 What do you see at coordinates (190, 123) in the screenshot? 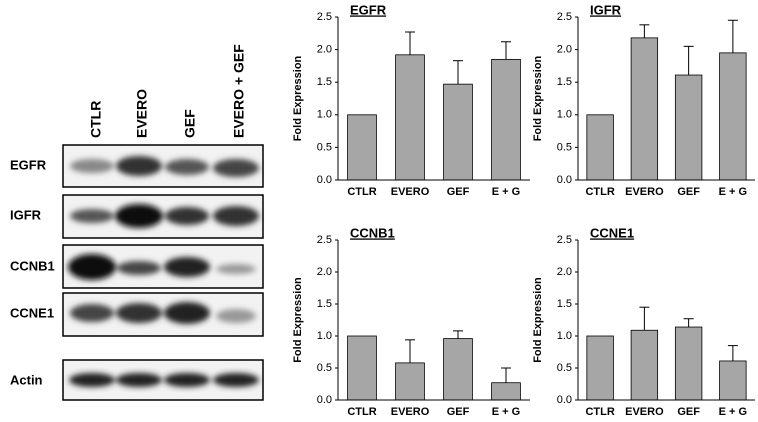
I see `blot-column-label: GEF` at bounding box center [190, 123].